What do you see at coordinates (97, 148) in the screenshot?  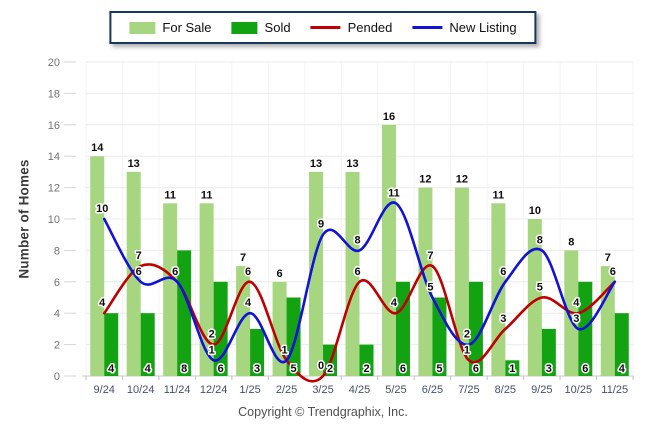 I see `for-sale-value-label: 14` at bounding box center [97, 148].